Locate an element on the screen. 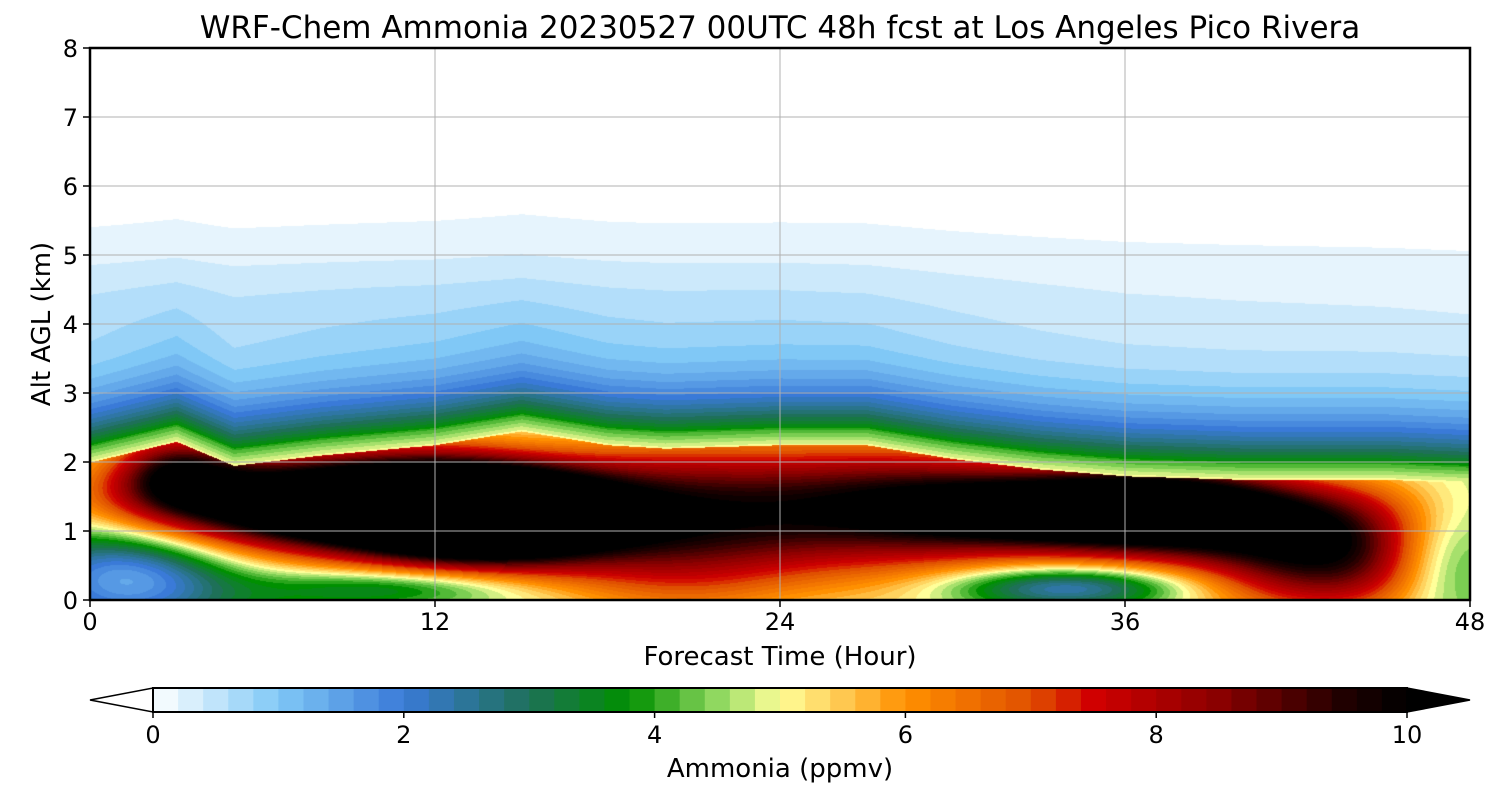 Image resolution: width=1500 pixels, height=800 pixels. colorbar-frame is located at coordinates (780, 700).